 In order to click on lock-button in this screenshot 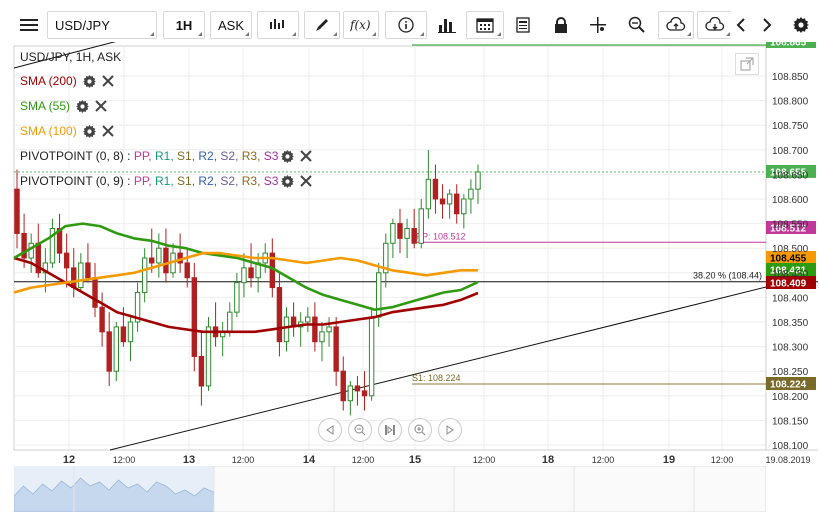, I will do `click(561, 25)`.